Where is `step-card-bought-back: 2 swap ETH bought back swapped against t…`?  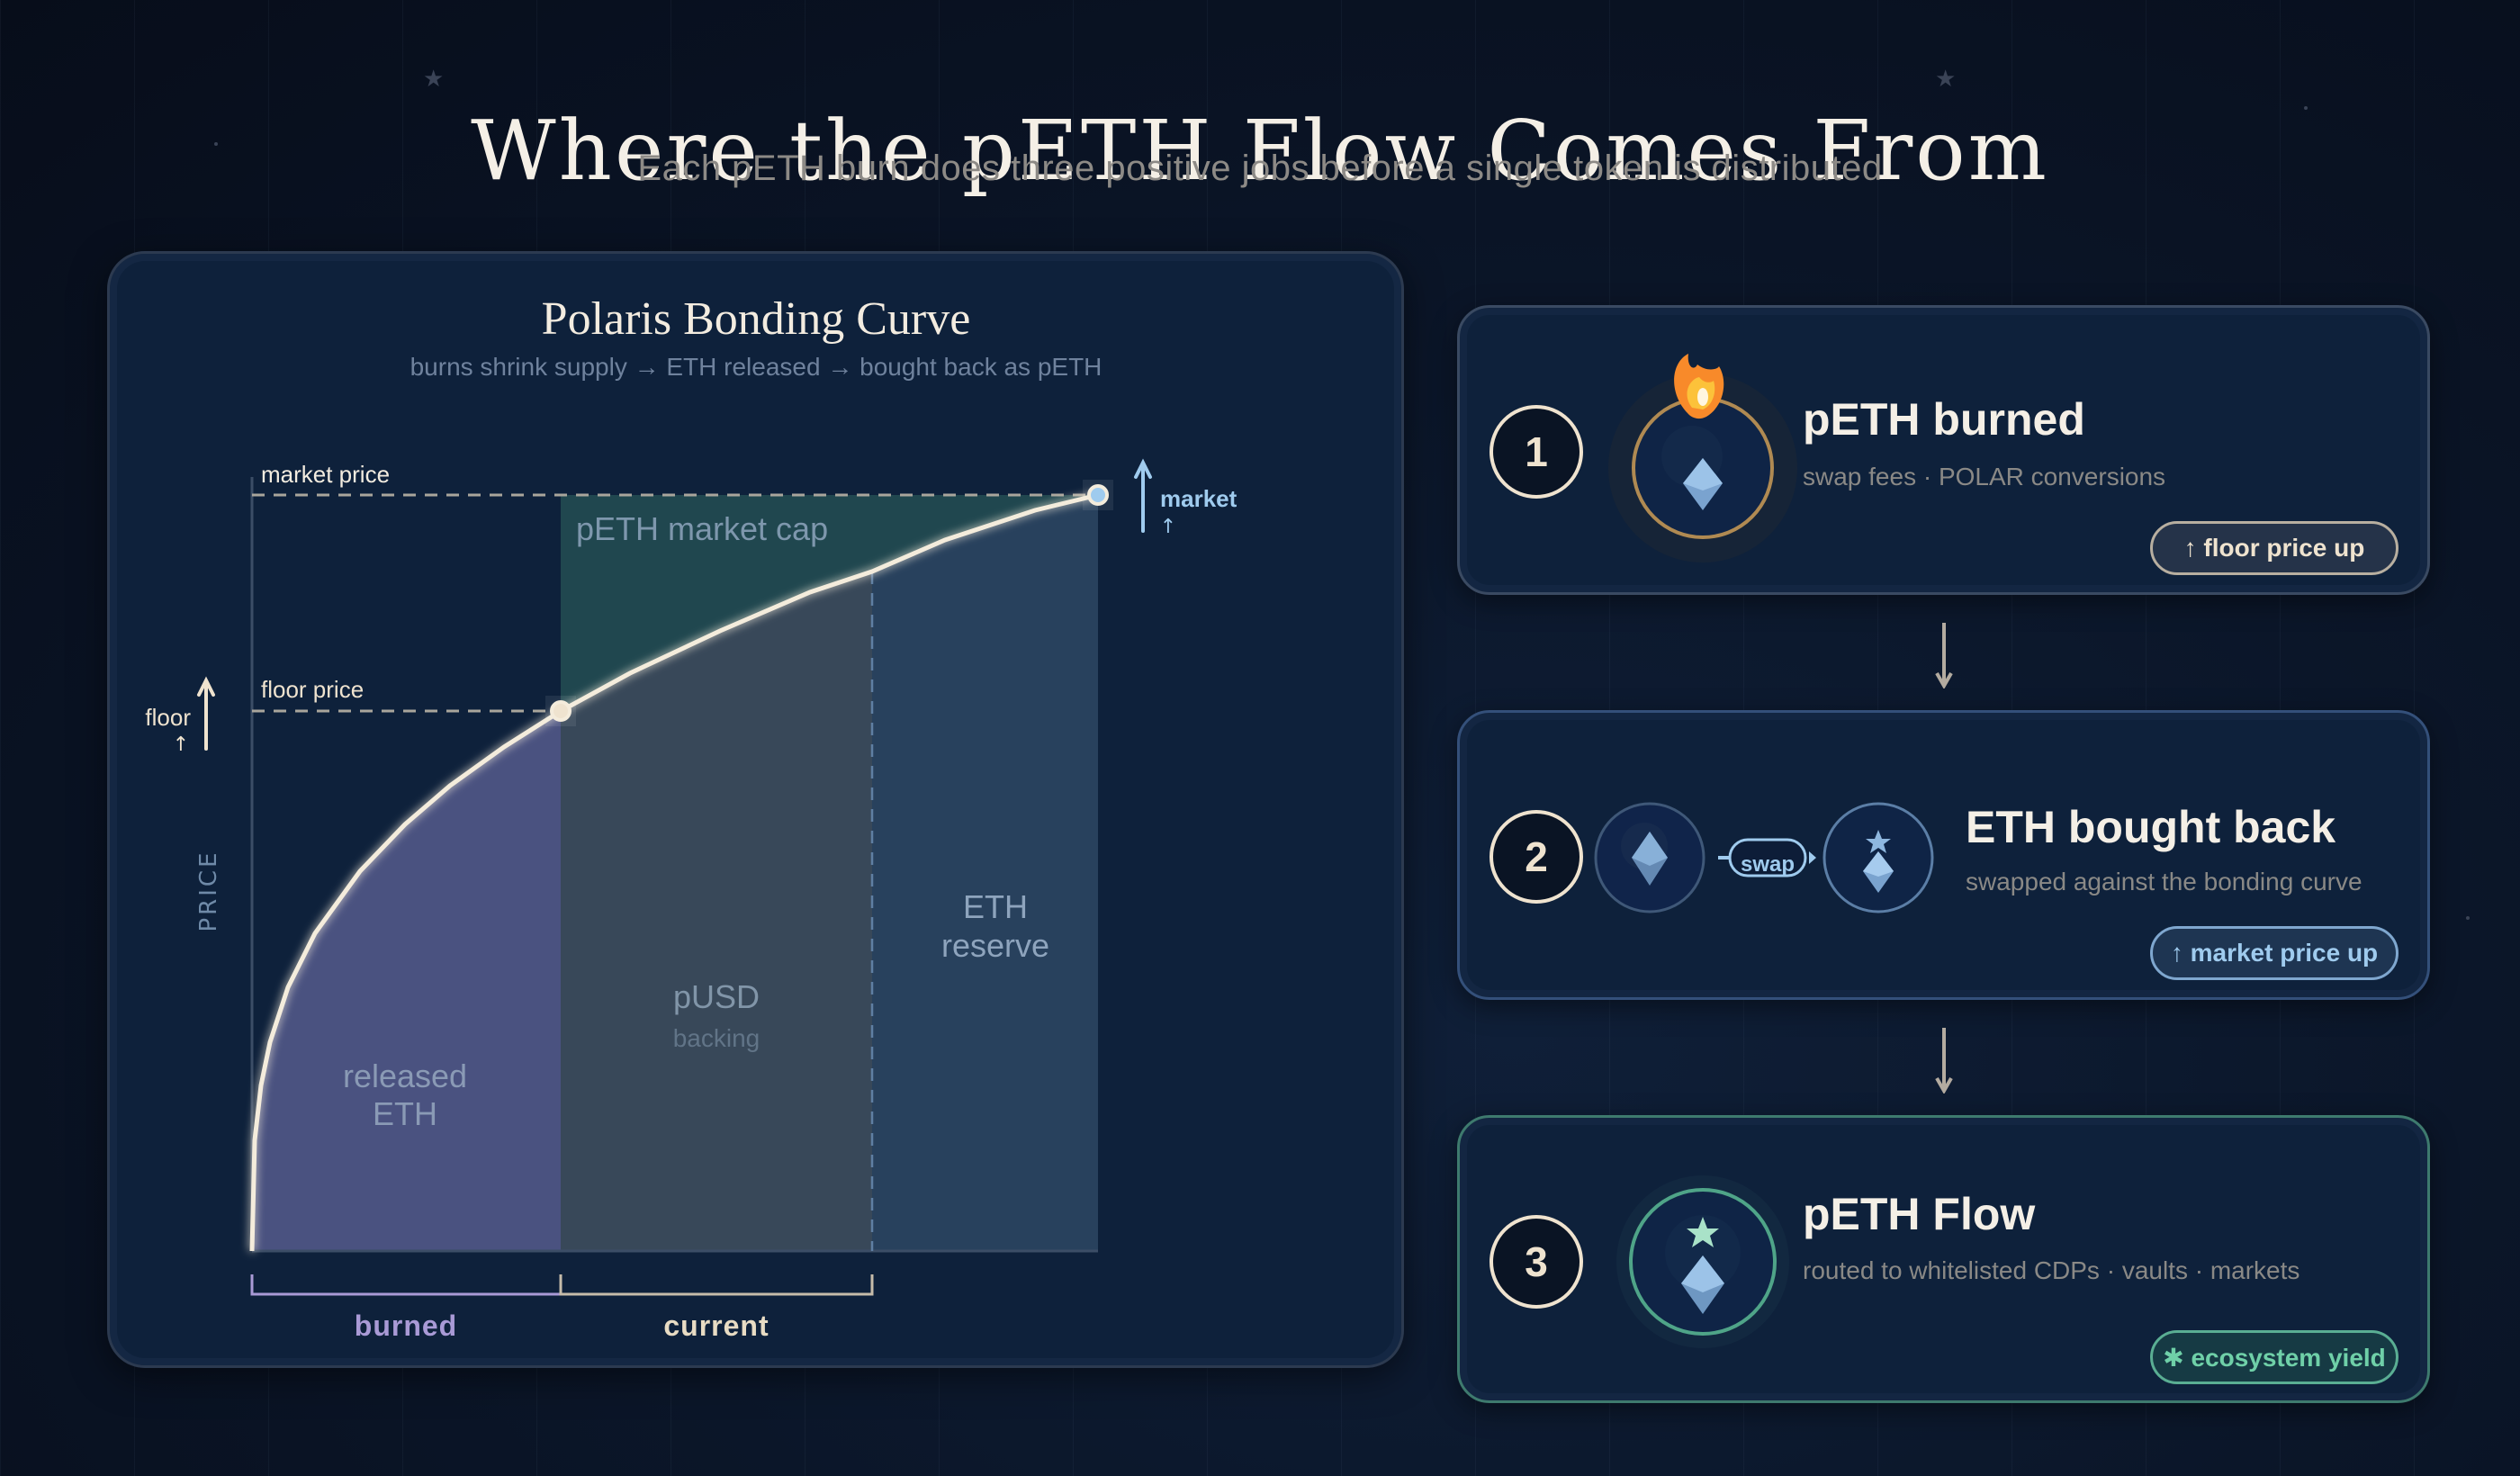
step-card-bought-back: 2 swap ETH bought back swapped against t… is located at coordinates (1943, 855).